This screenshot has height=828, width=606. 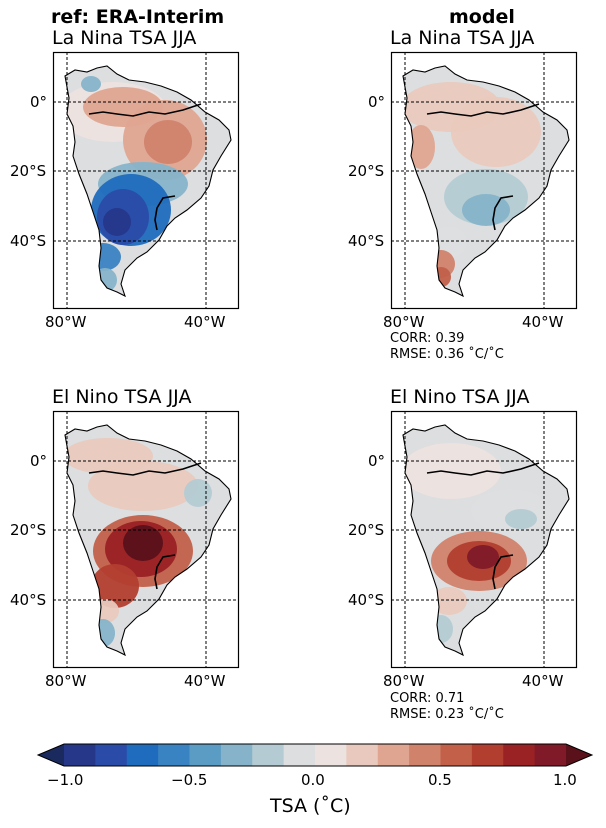 What do you see at coordinates (427, 698) in the screenshot?
I see `corr-elnino: CORR: 0.71` at bounding box center [427, 698].